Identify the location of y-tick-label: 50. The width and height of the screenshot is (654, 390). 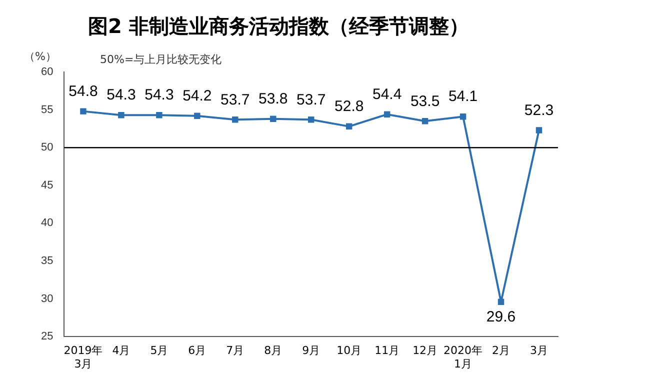
(47, 148).